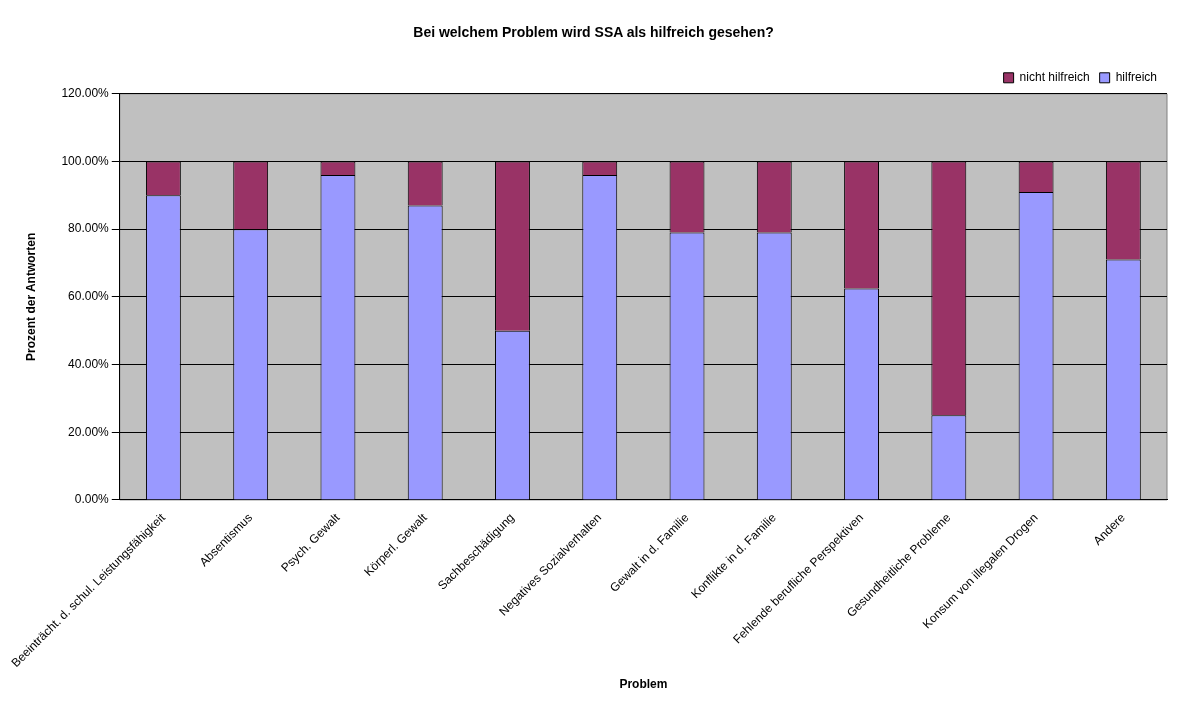  Describe the element at coordinates (89, 363) in the screenshot. I see `y-tick-label: 40.00%` at that location.